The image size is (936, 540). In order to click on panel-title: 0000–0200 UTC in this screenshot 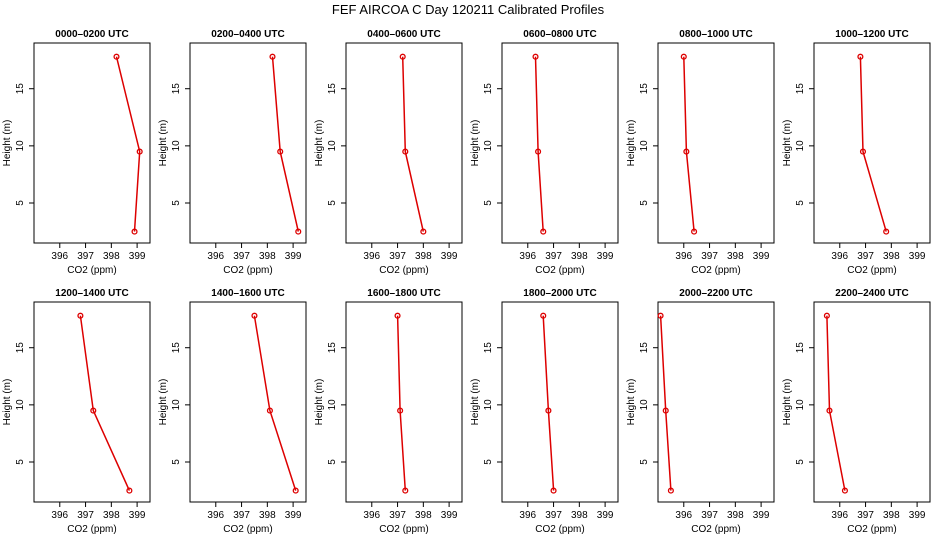, I will do `click(91, 34)`.